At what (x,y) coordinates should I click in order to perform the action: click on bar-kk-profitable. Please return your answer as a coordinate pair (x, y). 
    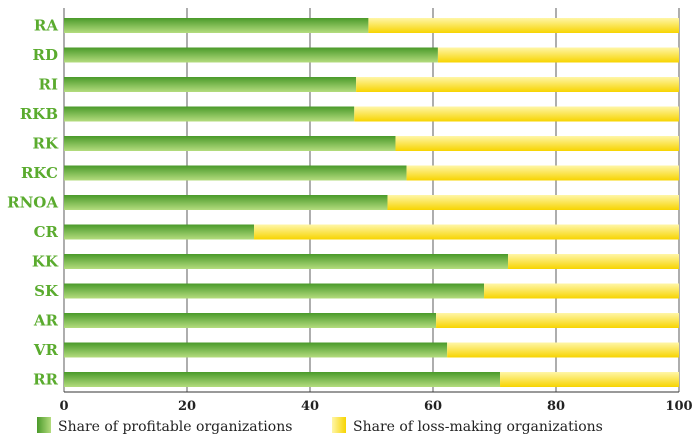
    Looking at the image, I should click on (286, 261).